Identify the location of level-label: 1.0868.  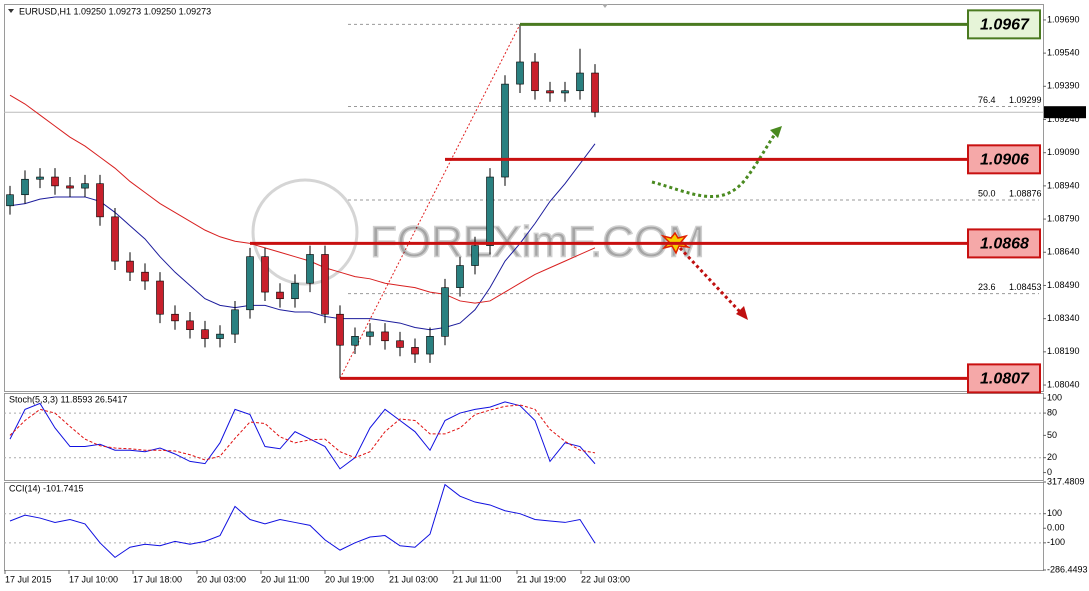
(1004, 244).